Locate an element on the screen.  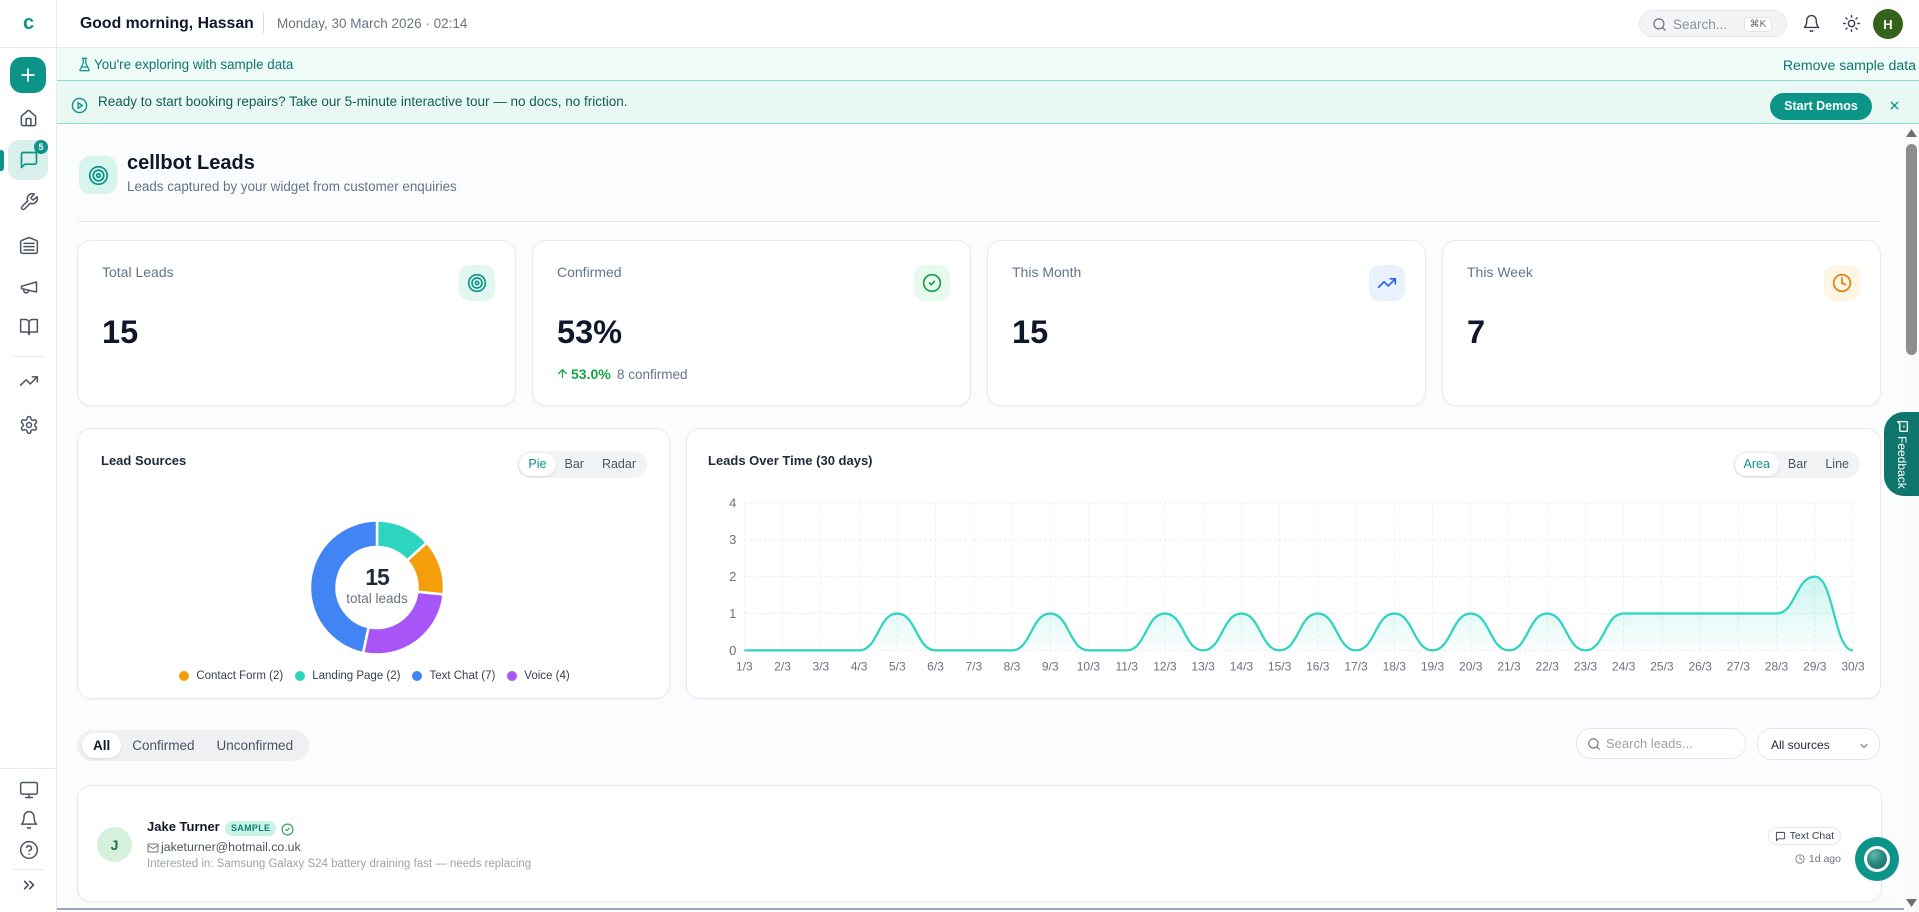
svg-text: 23/3 is located at coordinates (1586, 666).